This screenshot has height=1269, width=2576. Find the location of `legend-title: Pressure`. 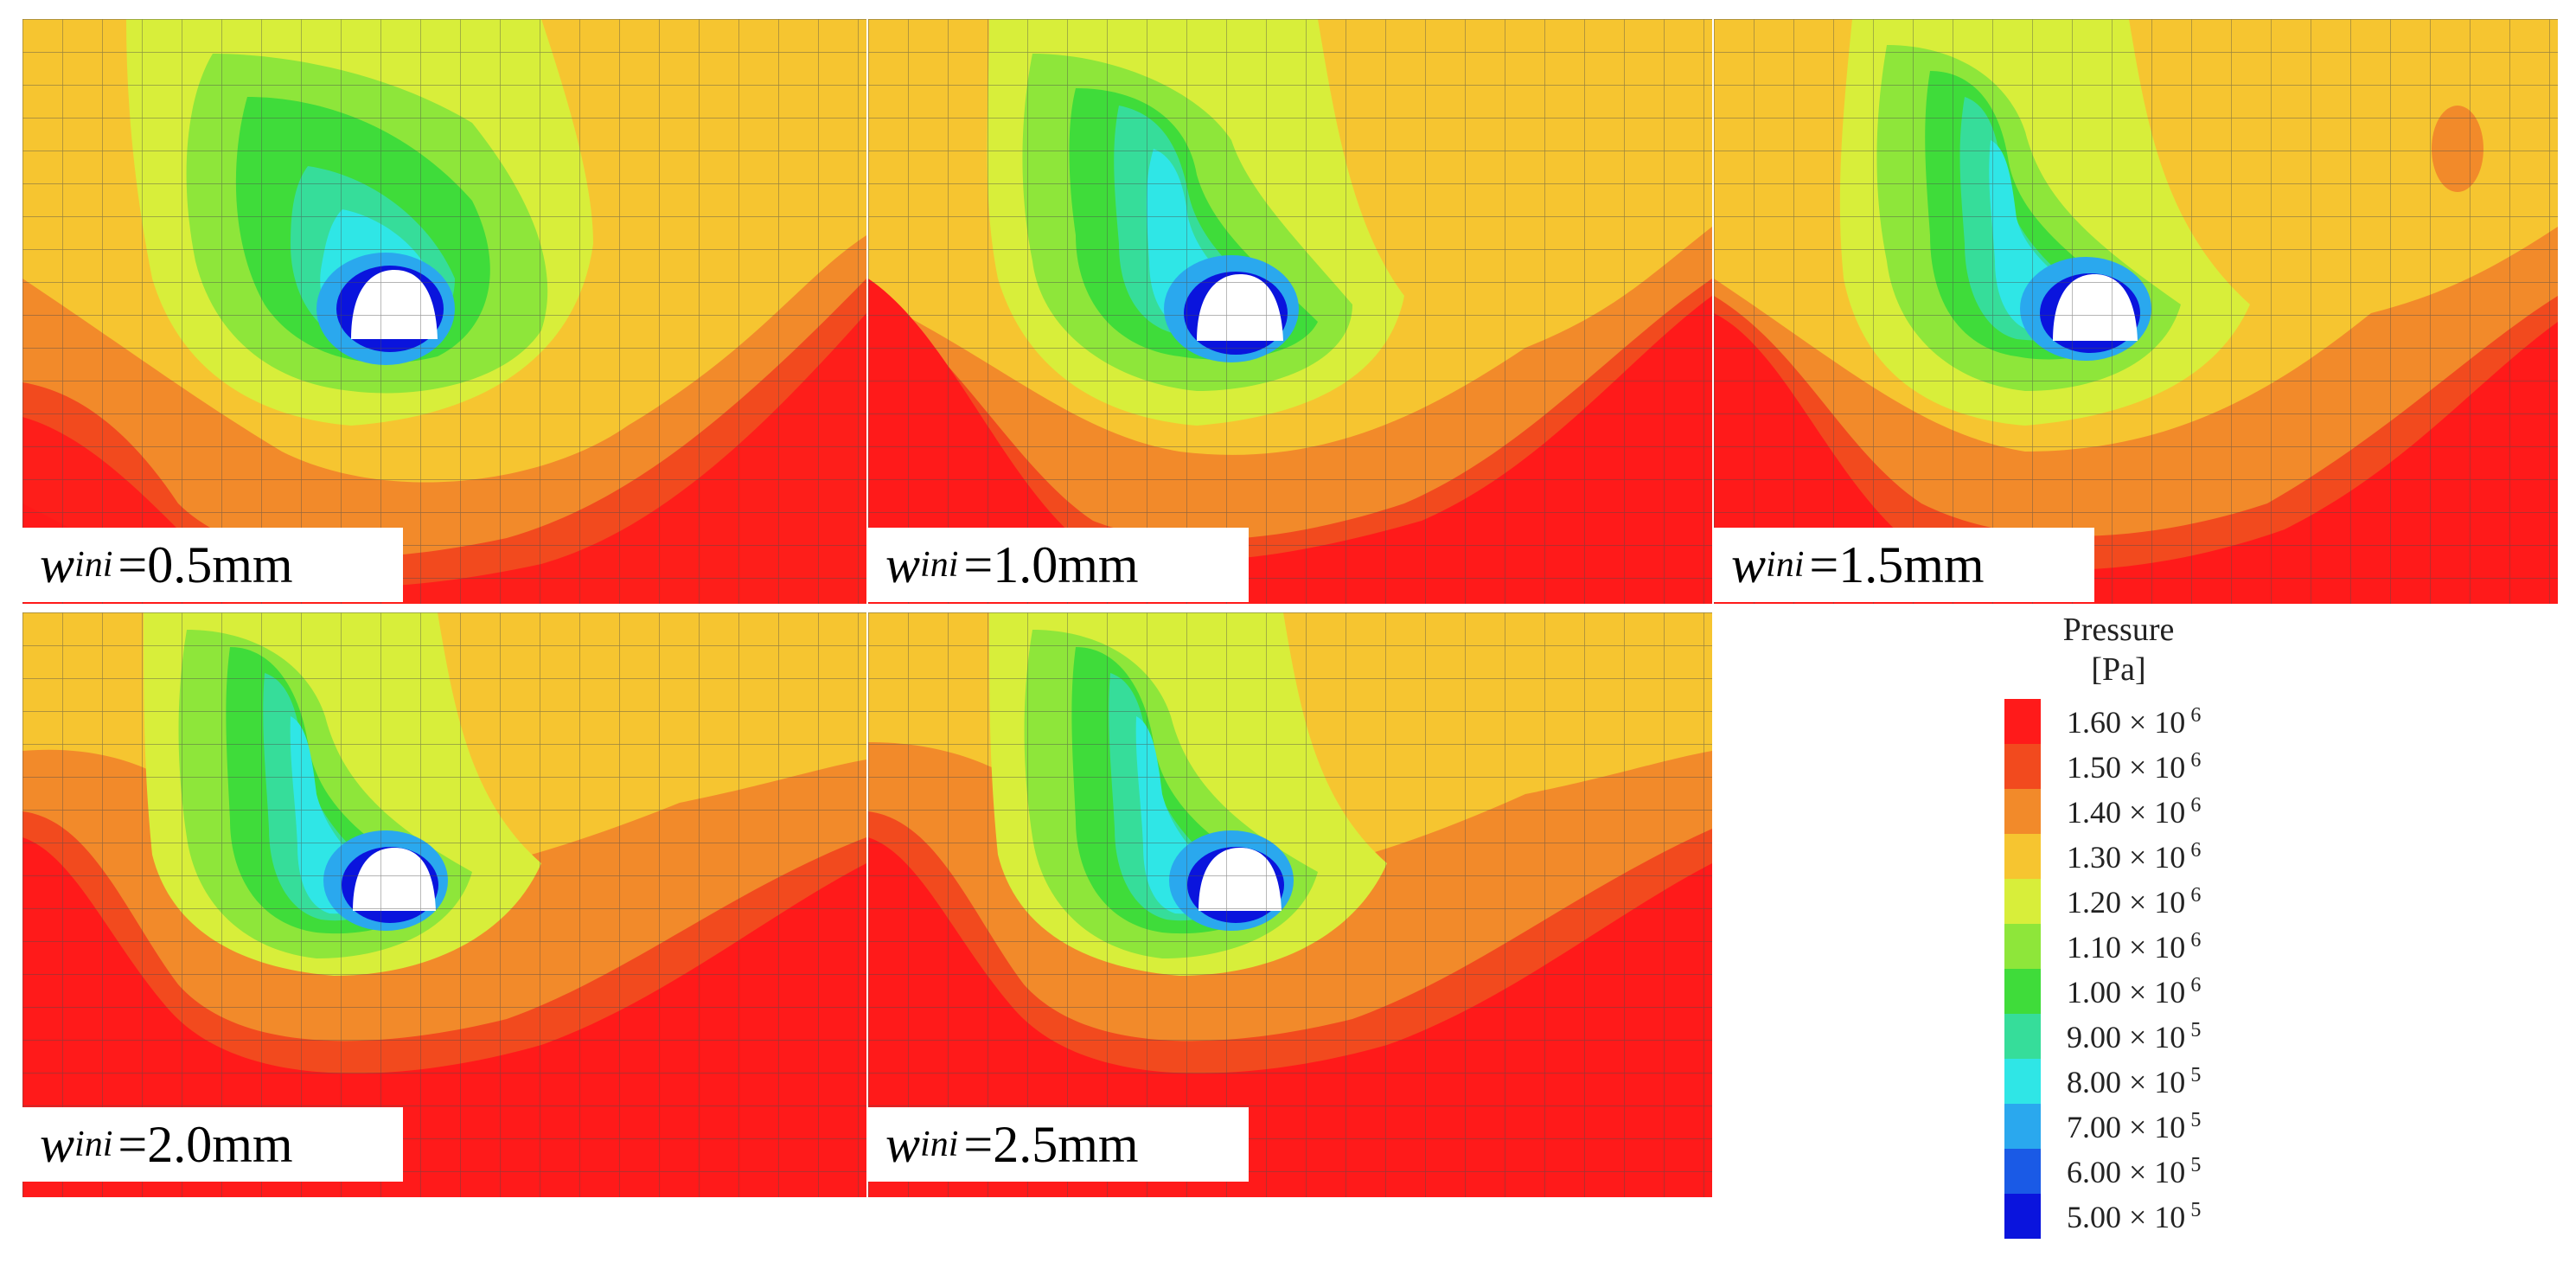

legend-title: Pressure is located at coordinates (2119, 630).